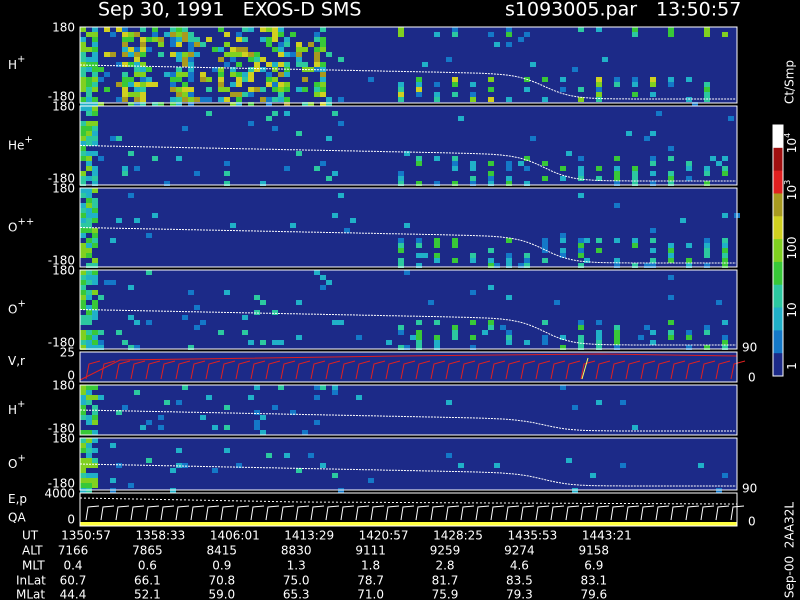  What do you see at coordinates (408, 410) in the screenshot?
I see `panel-frame` at bounding box center [408, 410].